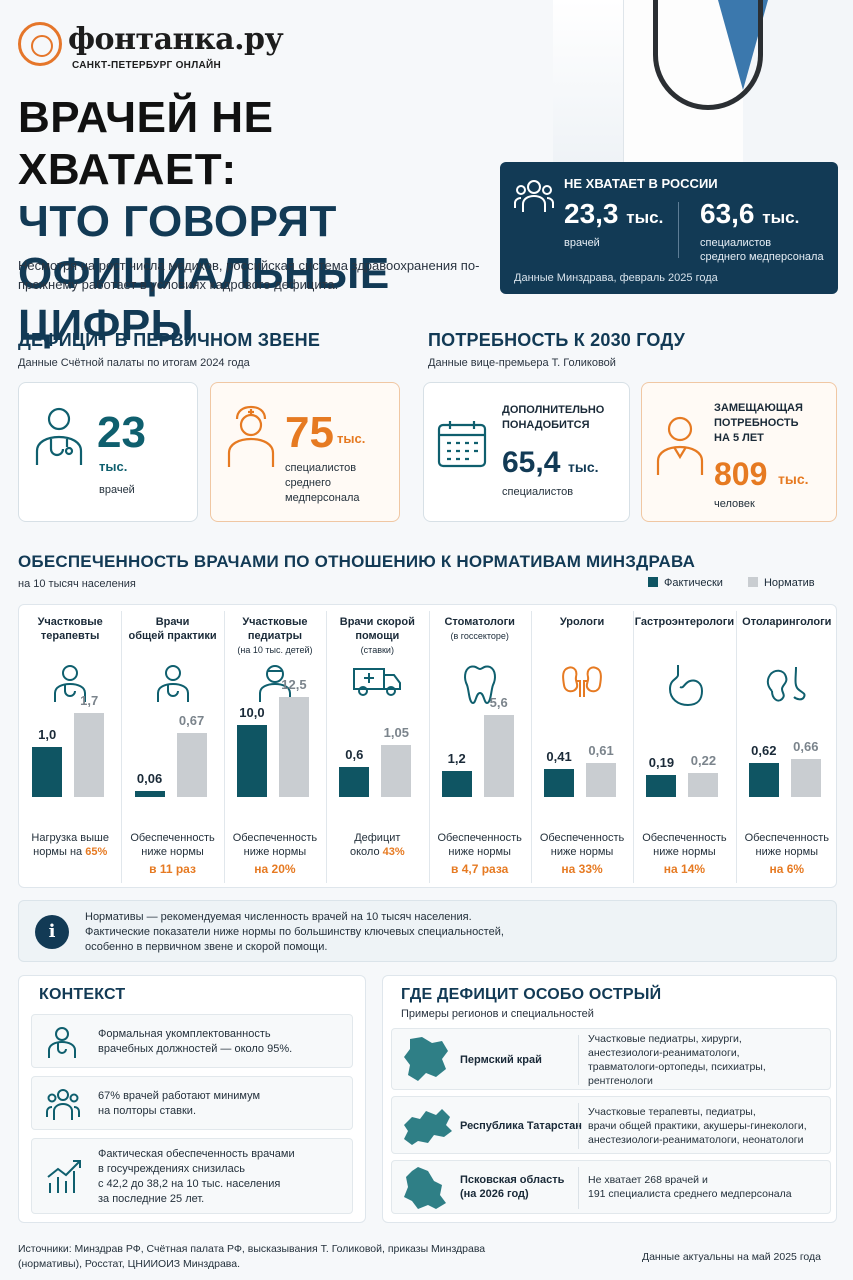 The image size is (853, 1280). I want to click on column-note: Обеспеченность ниже нормы на 14%, so click(684, 854).